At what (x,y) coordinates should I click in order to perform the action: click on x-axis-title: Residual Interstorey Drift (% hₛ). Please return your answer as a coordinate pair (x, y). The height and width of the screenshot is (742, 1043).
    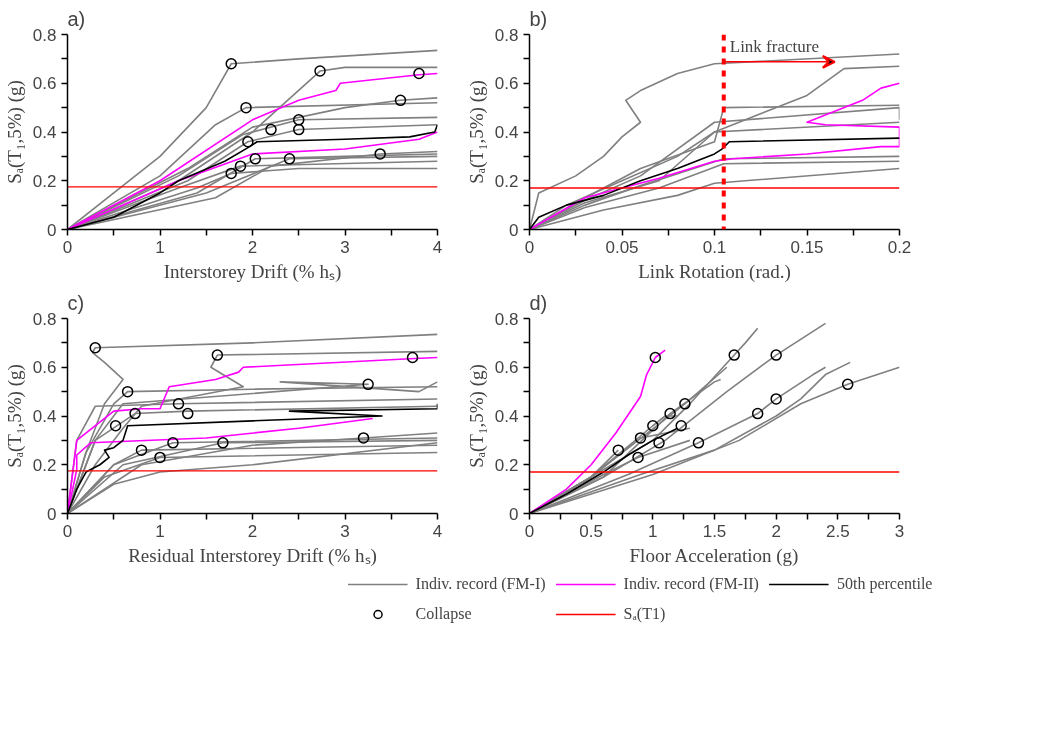
    Looking at the image, I should click on (252, 555).